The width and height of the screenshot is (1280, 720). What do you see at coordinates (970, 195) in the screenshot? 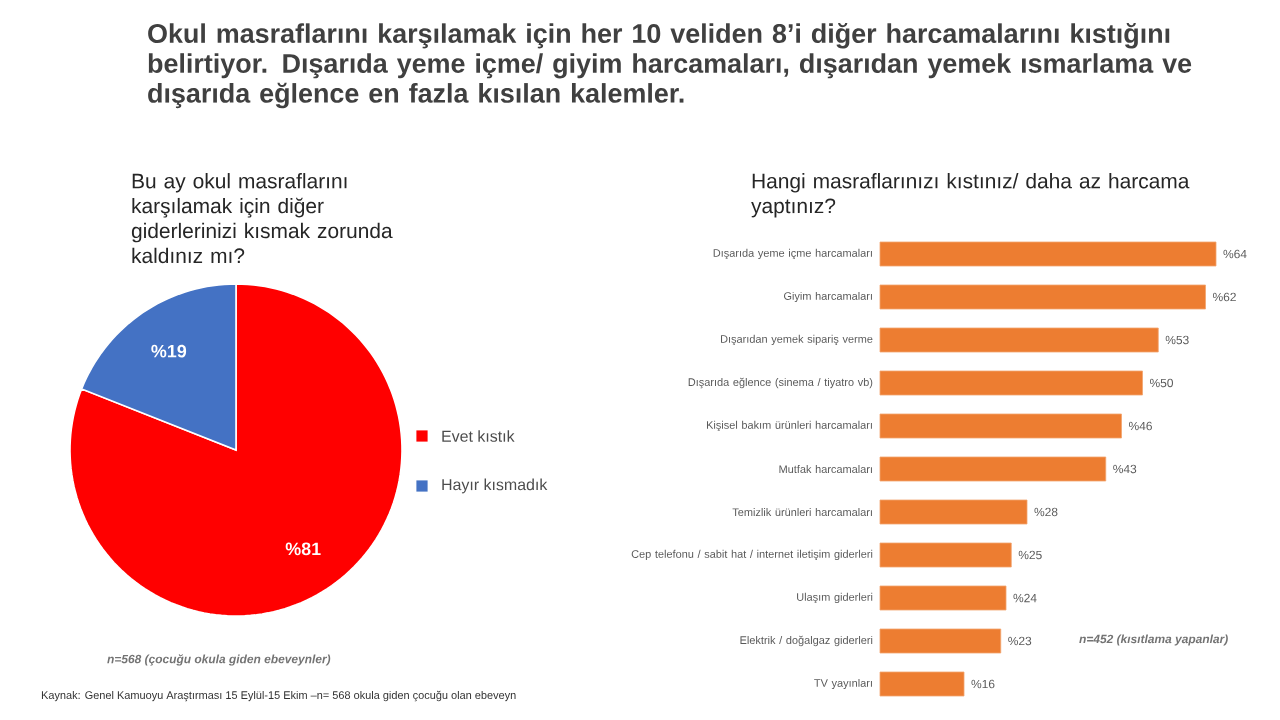
I see `chart-title: Hangi masraflarınızı kıstınız/ daha az harcama yaptınız?` at bounding box center [970, 195].